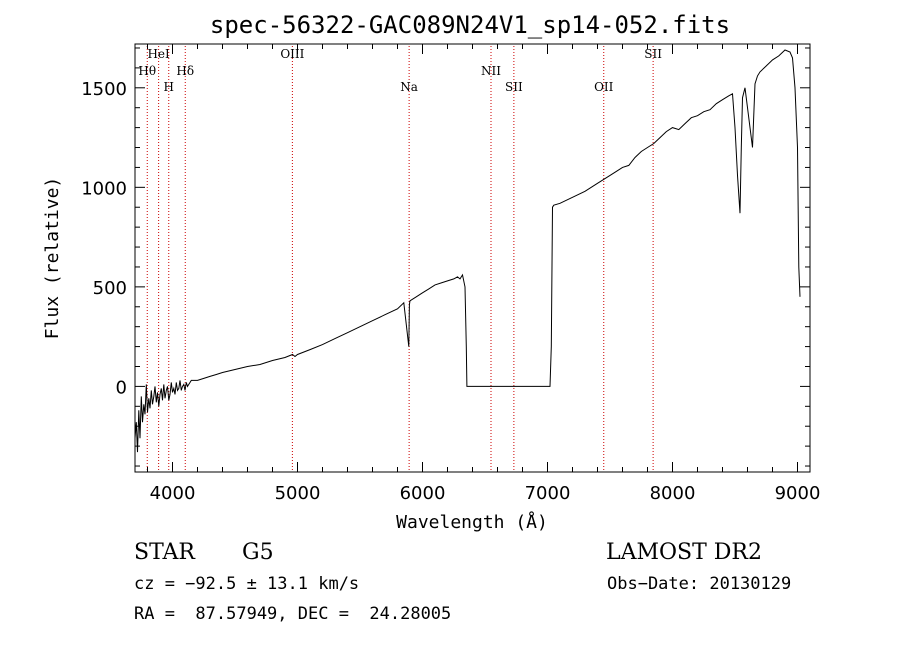 This screenshot has height=649, width=900. I want to click on spectral-line-label: HeI, so click(158, 54).